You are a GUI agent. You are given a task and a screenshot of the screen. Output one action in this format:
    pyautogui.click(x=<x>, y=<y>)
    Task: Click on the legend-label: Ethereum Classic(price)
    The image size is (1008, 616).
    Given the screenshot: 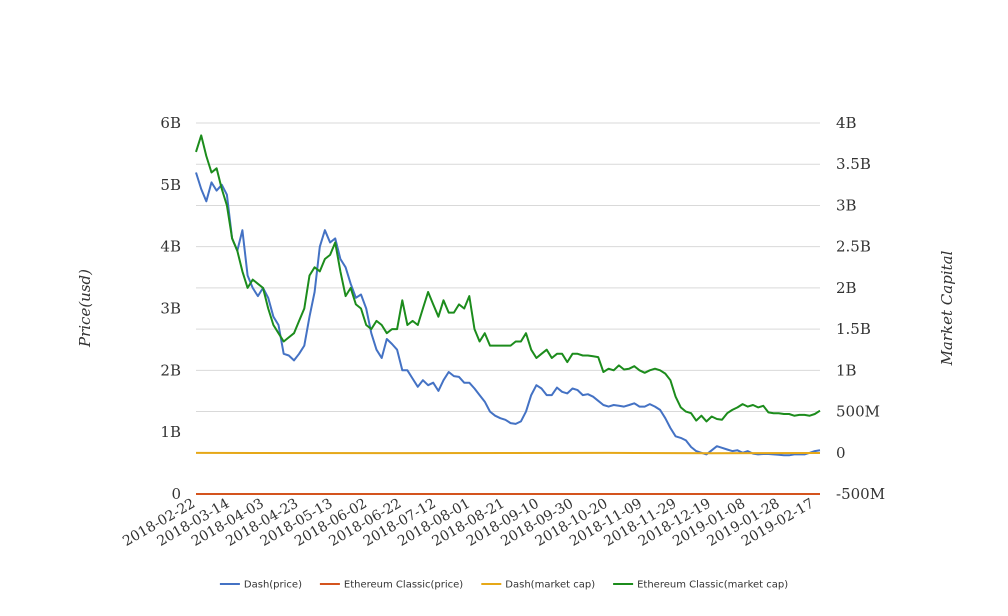 What is the action you would take?
    pyautogui.click(x=403, y=585)
    